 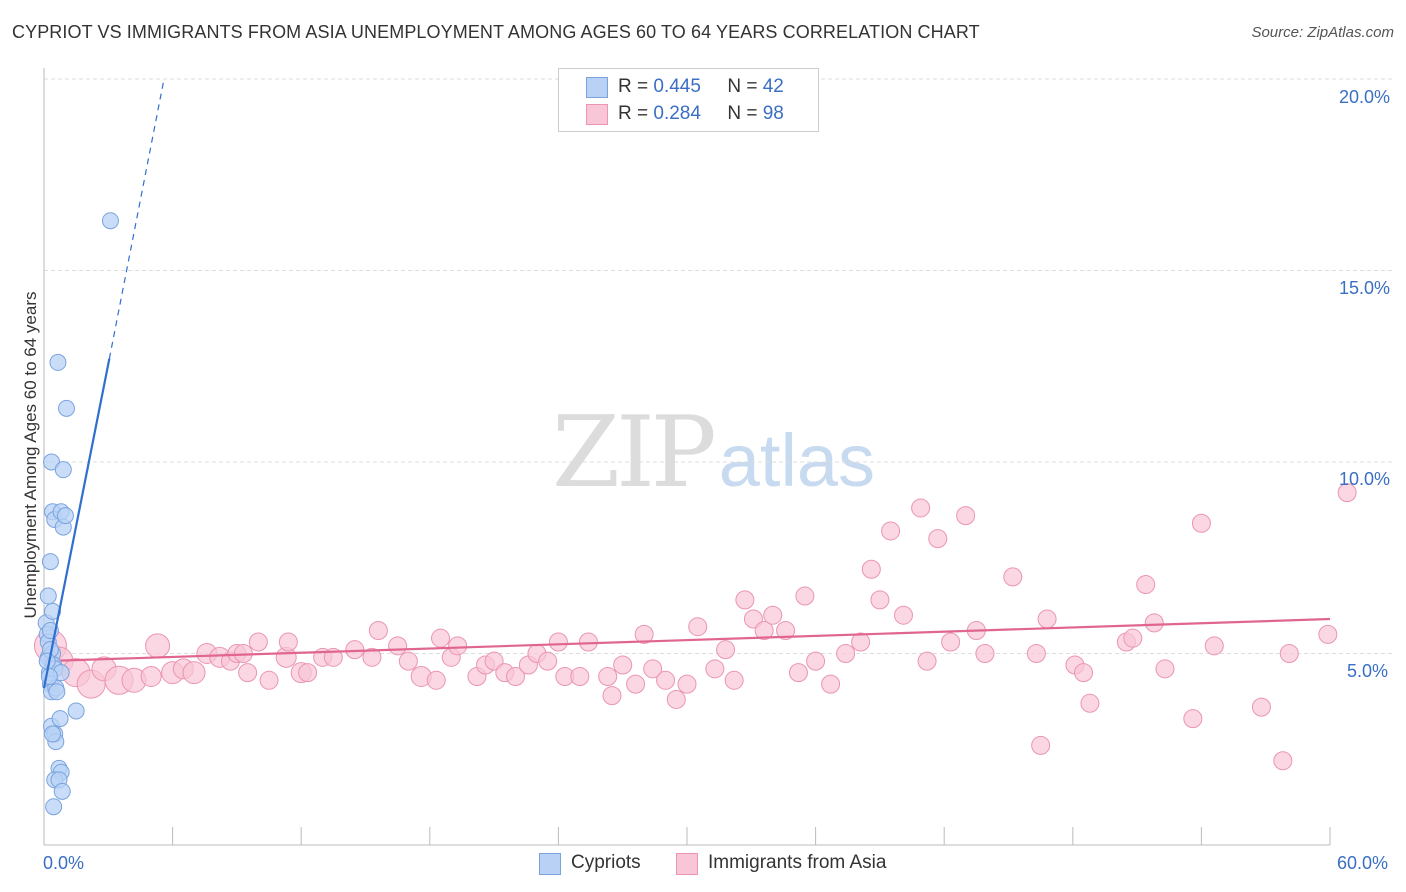 What do you see at coordinates (1365, 479) in the screenshot?
I see `y-tick-label-10: 10.0%` at bounding box center [1365, 479].